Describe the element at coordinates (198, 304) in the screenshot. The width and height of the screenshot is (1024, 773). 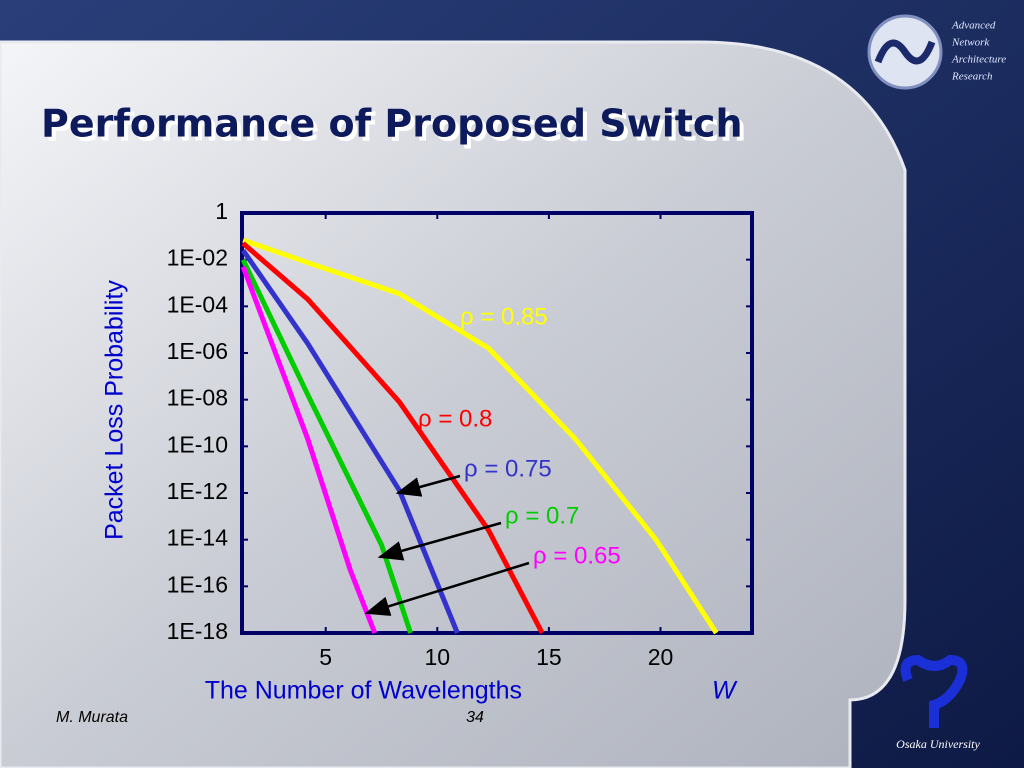
I see `y-tick-label: 1E-04` at that location.